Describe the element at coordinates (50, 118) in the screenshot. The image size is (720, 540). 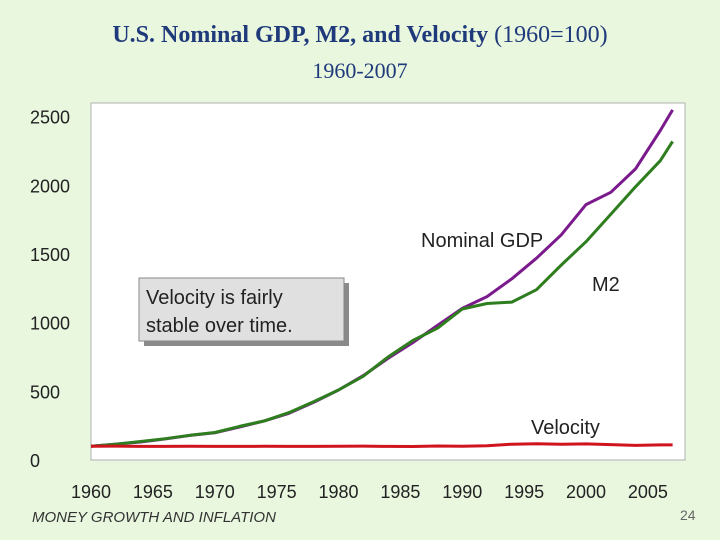
I see `y-tick-label: 2500` at that location.